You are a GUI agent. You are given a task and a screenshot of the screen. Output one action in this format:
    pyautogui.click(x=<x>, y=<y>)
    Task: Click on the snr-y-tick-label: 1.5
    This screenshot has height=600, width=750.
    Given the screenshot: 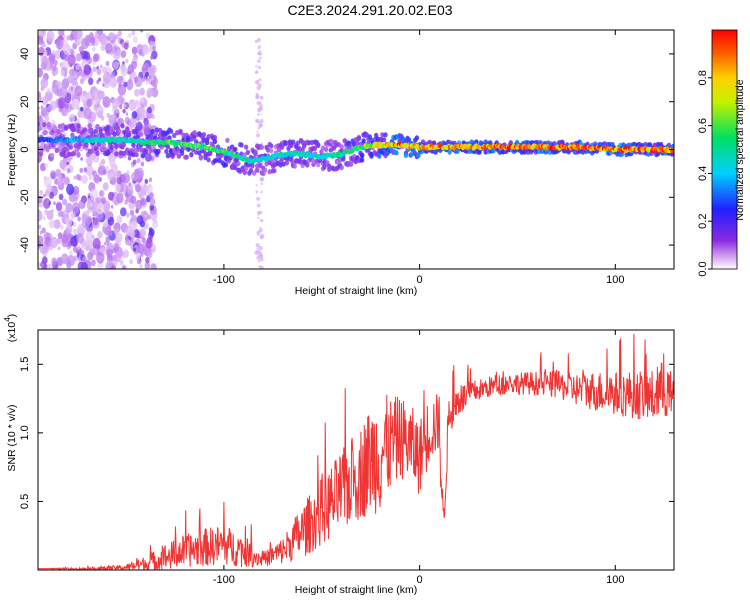 What is the action you would take?
    pyautogui.click(x=25, y=364)
    